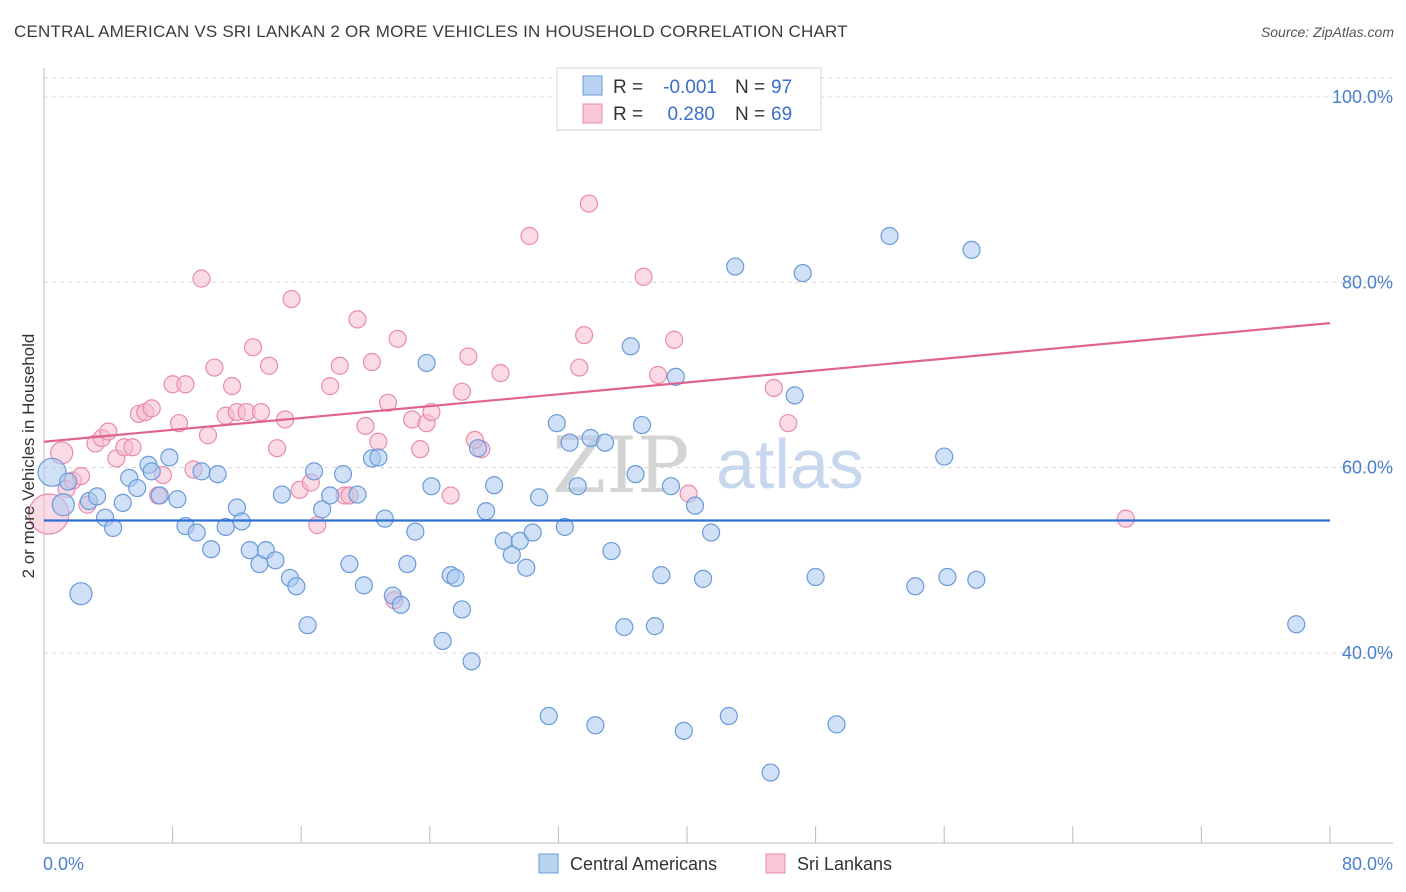  I want to click on legend-r-label-1: R =, so click(628, 87).